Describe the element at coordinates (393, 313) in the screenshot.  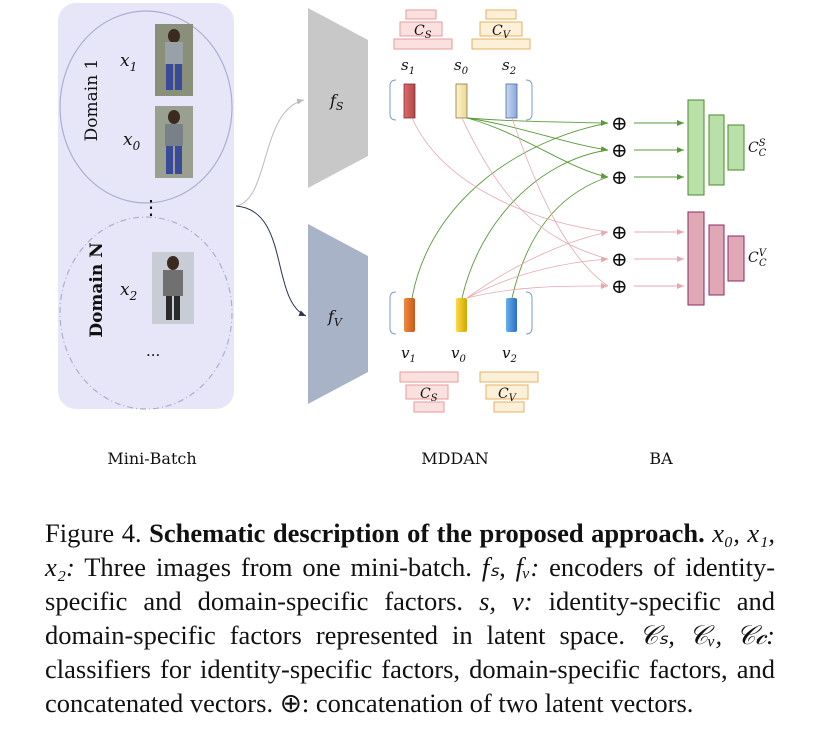
I see `v-bracket-left` at that location.